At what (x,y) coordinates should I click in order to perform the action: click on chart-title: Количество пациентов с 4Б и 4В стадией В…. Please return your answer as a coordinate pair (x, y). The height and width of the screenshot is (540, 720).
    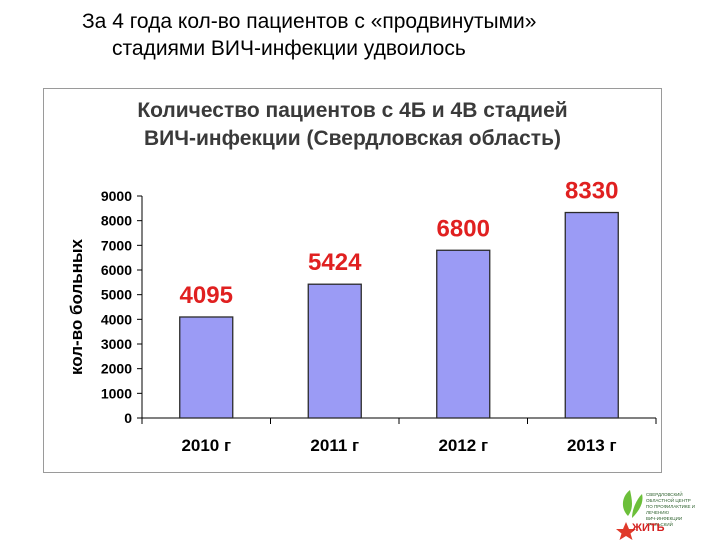
    Looking at the image, I should click on (352, 125).